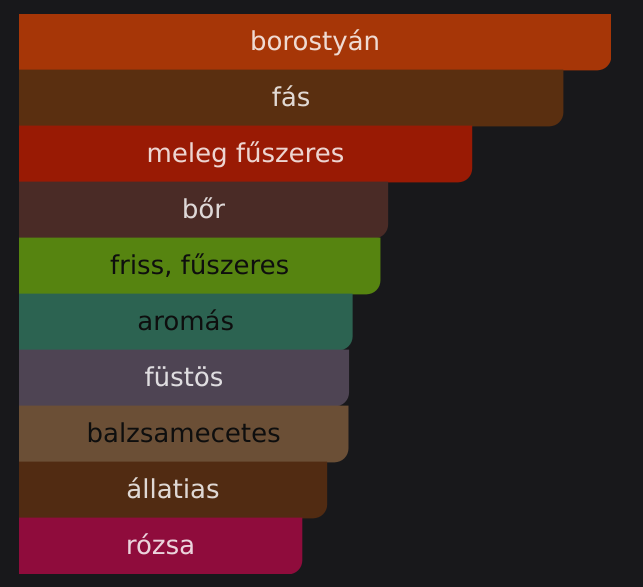 Image resolution: width=643 pixels, height=587 pixels. I want to click on y-tick-label: balzsamecetes, so click(183, 433).